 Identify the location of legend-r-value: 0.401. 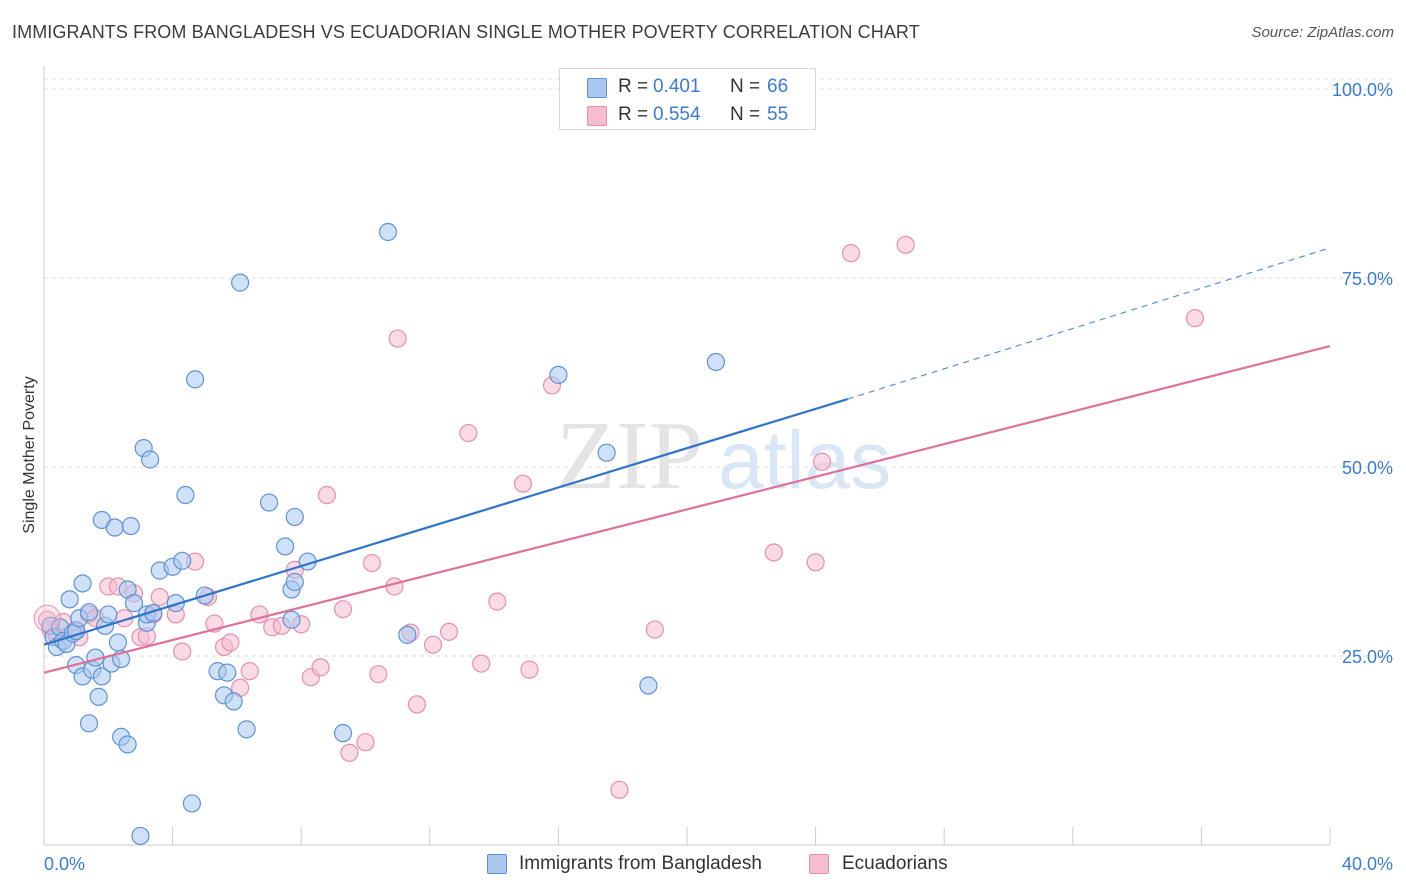
(677, 86).